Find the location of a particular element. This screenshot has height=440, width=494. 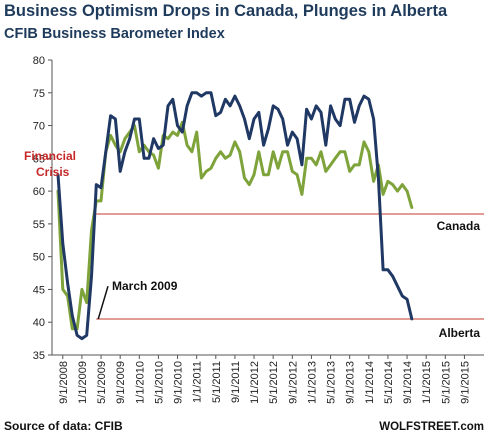

y-tick-label: 75 is located at coordinates (39, 94).